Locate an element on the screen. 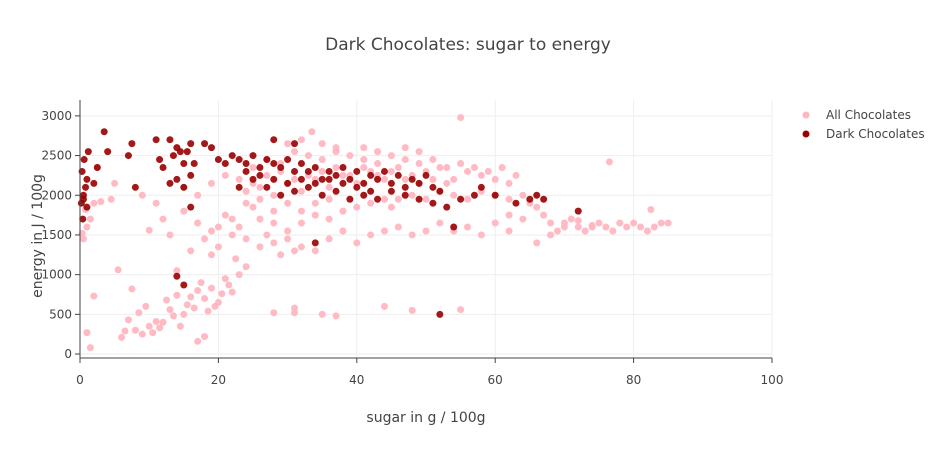 The width and height of the screenshot is (936, 450). x-tick-label: 100 is located at coordinates (772, 380).